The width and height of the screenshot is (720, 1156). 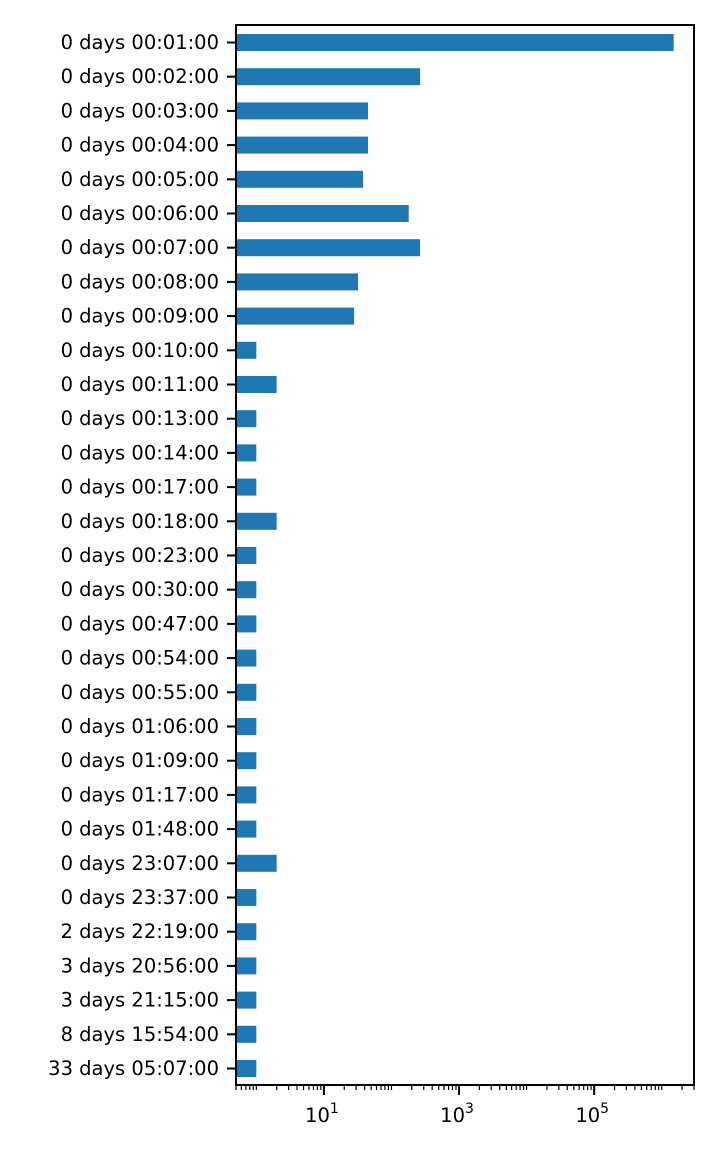 I want to click on y-tick-label: 0 days 00:05:00, so click(x=140, y=179).